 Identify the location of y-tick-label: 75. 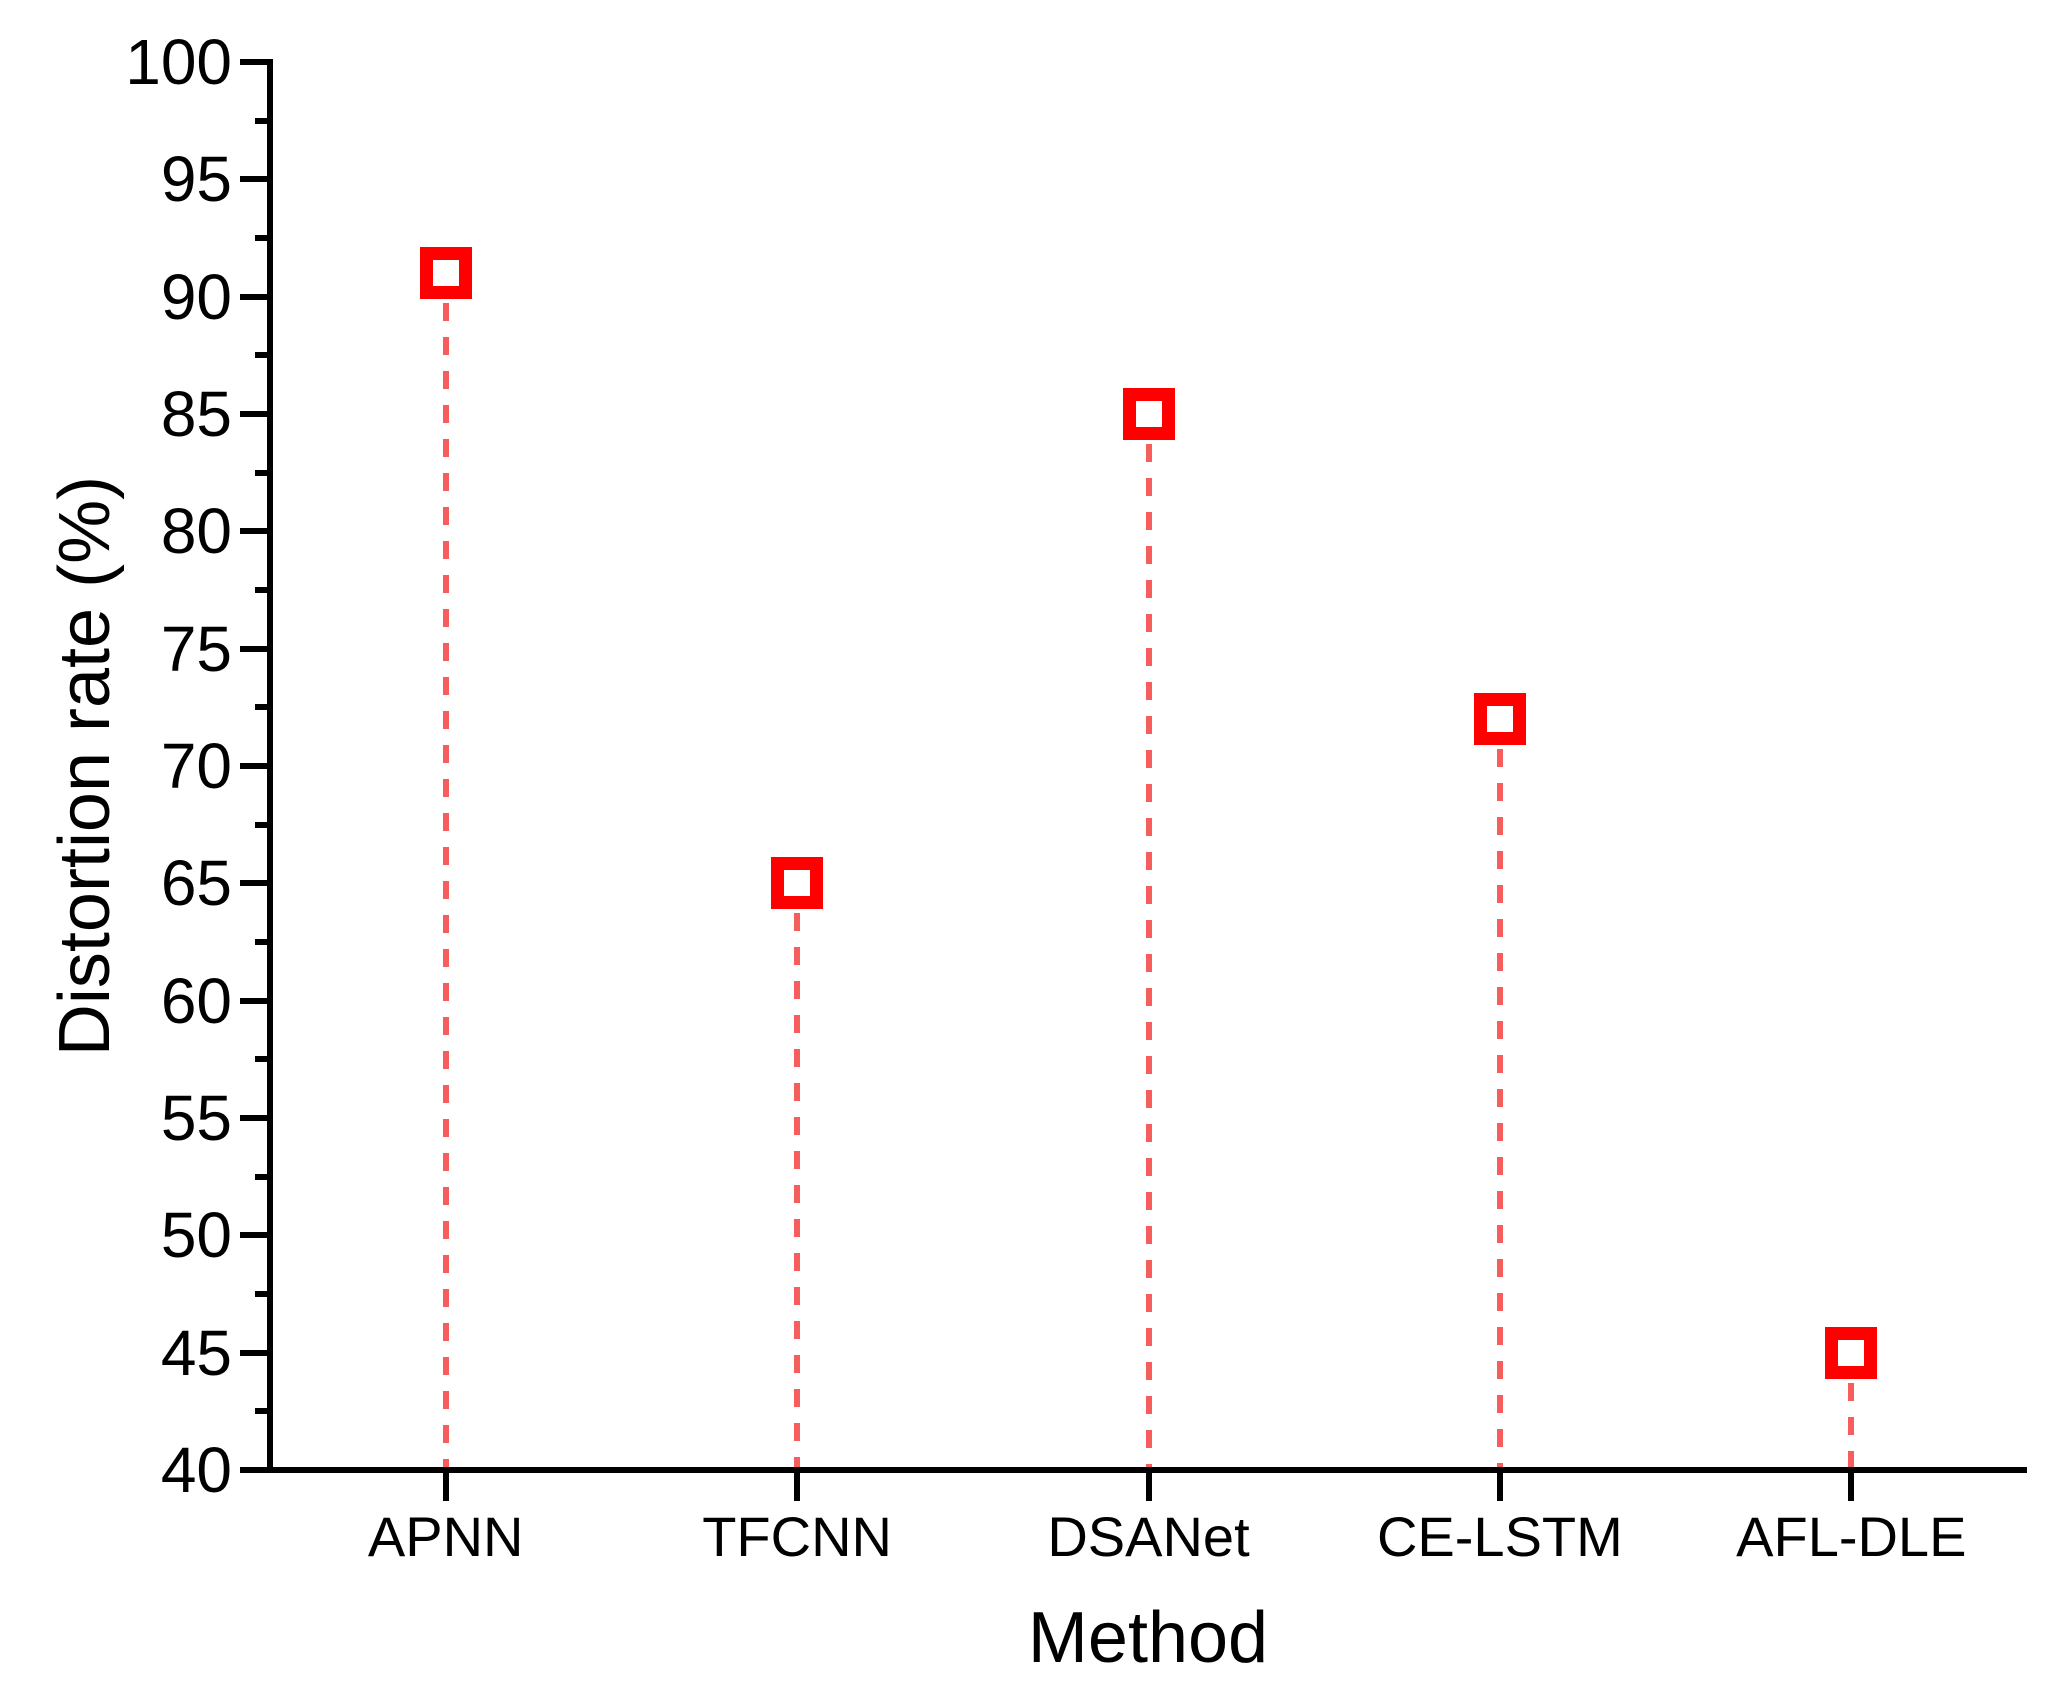
(196, 648).